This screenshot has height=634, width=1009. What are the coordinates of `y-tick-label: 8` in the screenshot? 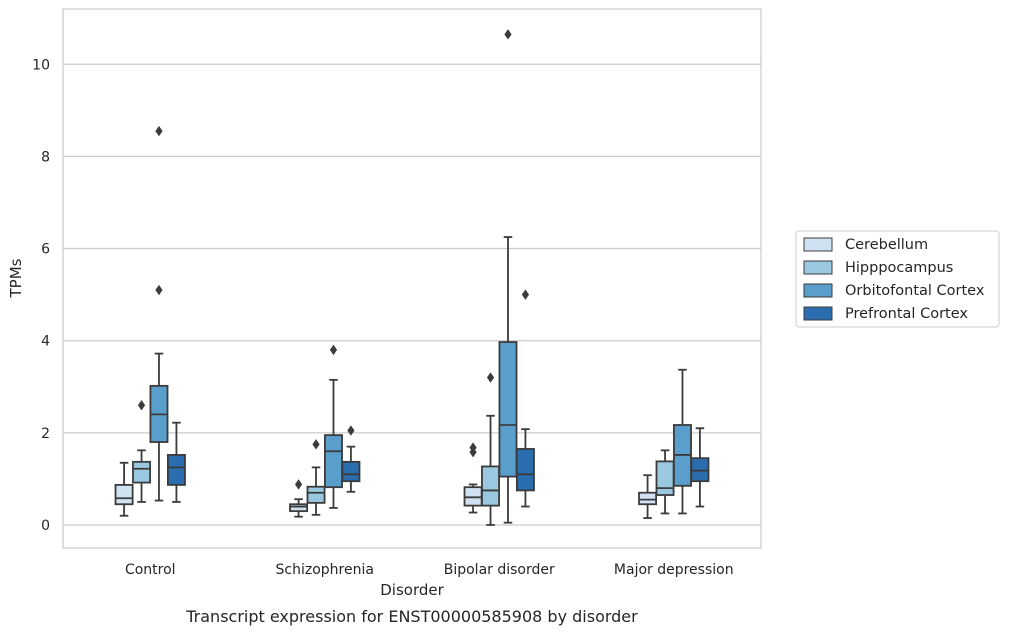 It's located at (45, 157).